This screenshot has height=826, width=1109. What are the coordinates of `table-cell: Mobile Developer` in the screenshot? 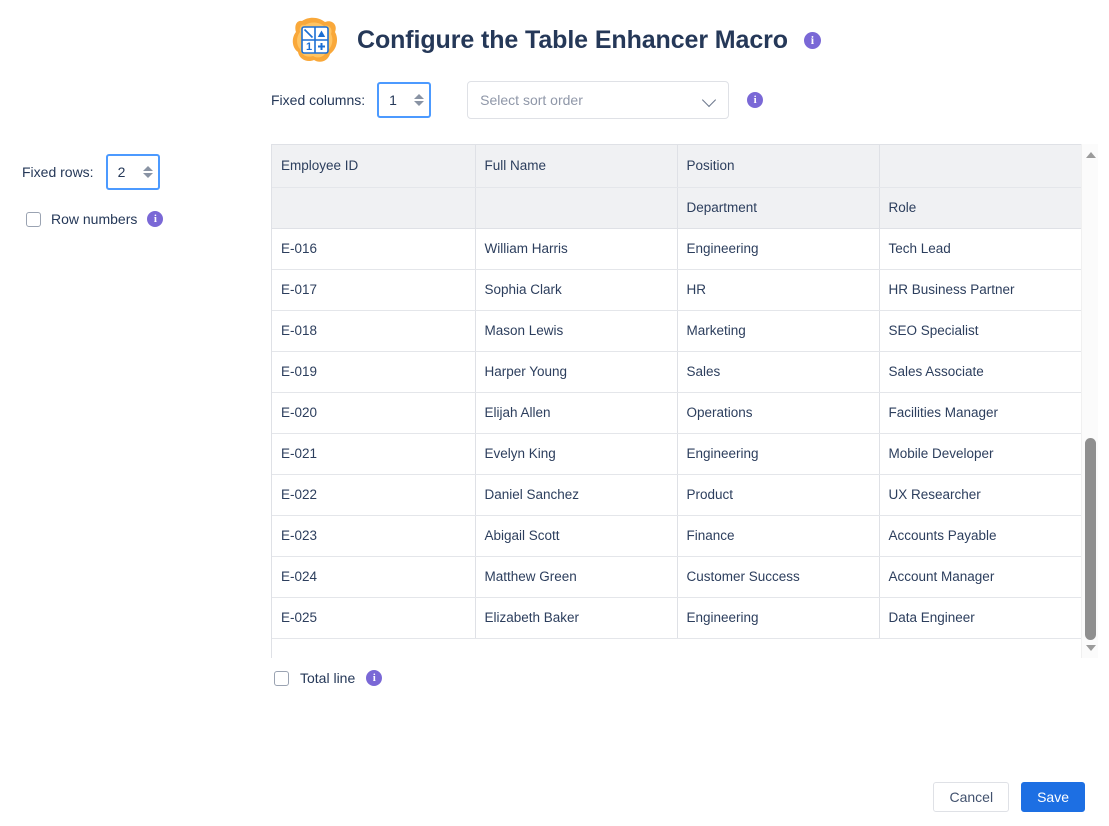 It's located at (980, 454).